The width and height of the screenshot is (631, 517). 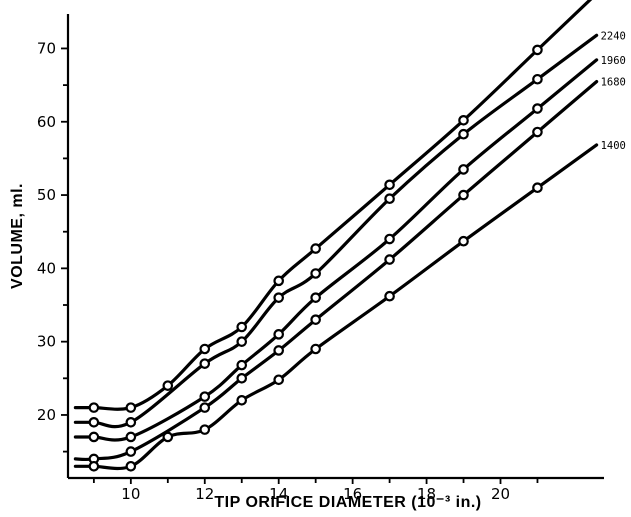 I want to click on x-axis-title: TIP ORIFICE DIAMETER (10⁻³ in.), so click(x=347, y=502).